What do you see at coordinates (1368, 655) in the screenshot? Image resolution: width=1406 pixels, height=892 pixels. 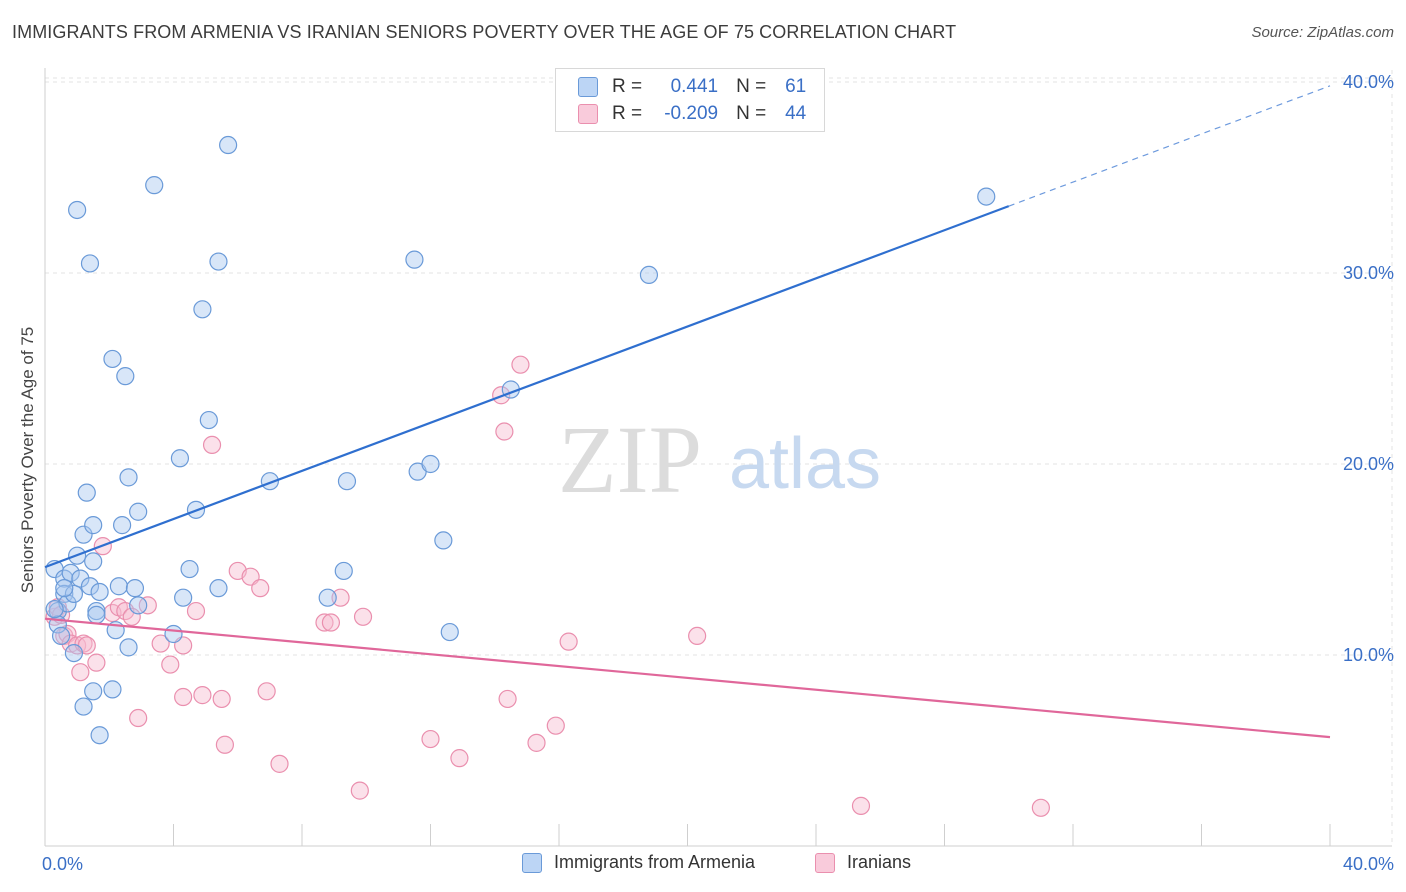 I see `y-tick-label: 10.0%` at bounding box center [1368, 655].